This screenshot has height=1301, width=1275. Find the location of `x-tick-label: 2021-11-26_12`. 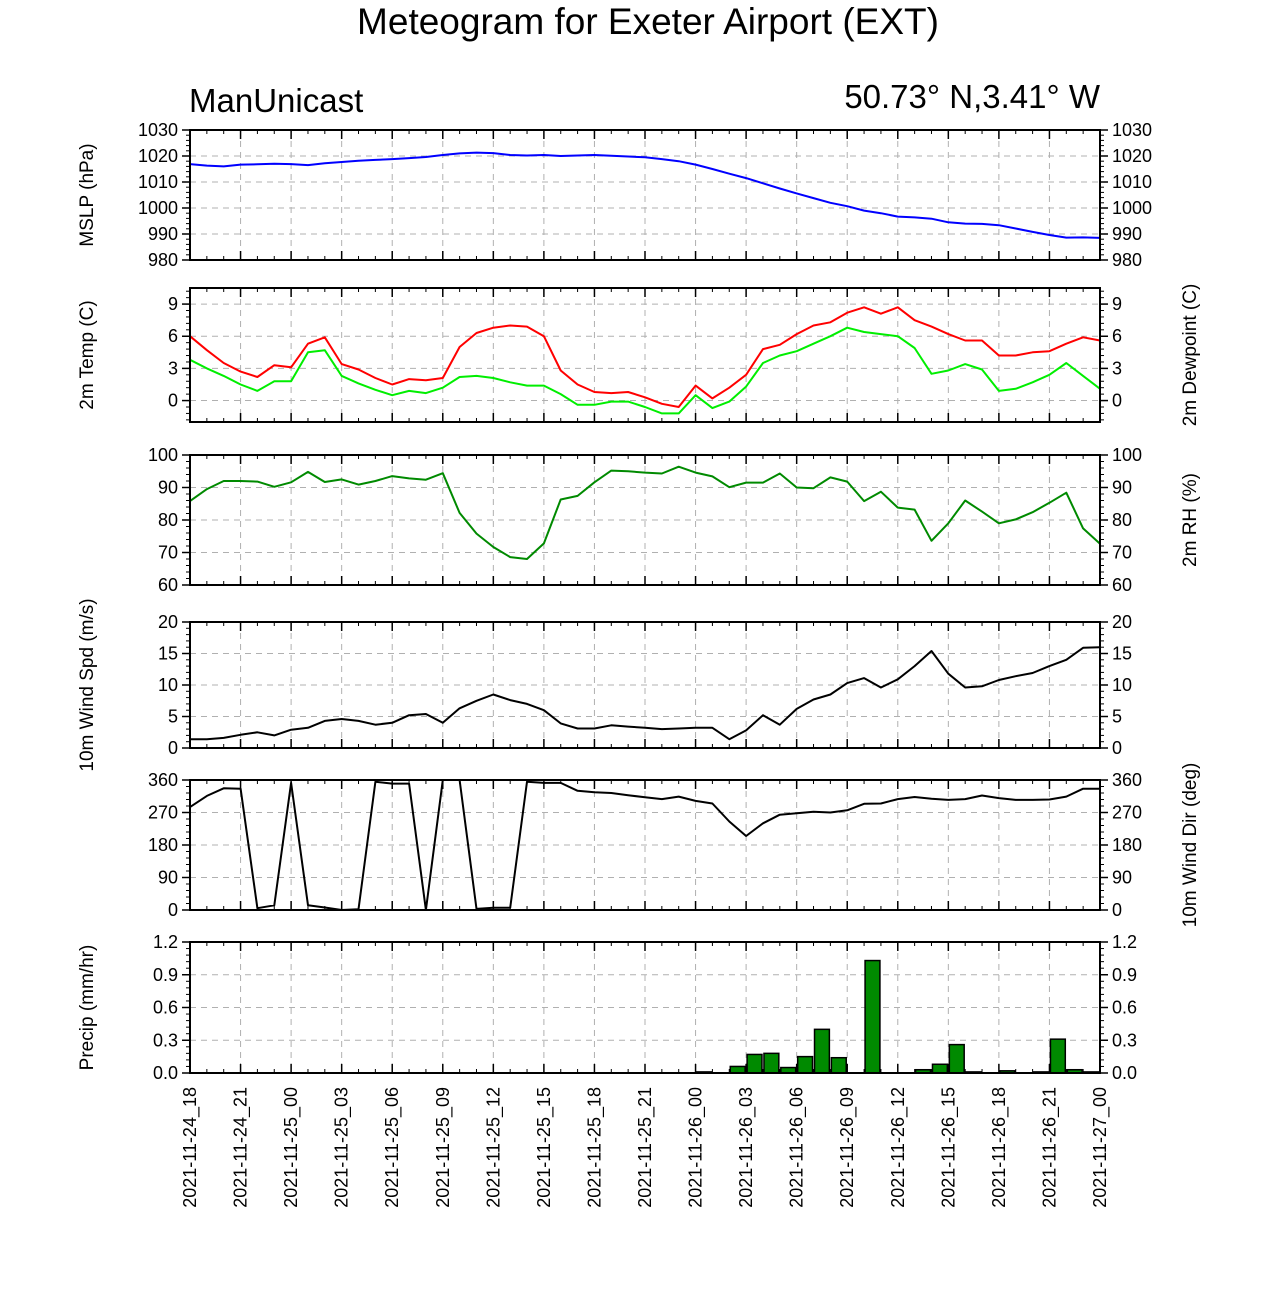

x-tick-label: 2021-11-26_12 is located at coordinates (898, 1147).